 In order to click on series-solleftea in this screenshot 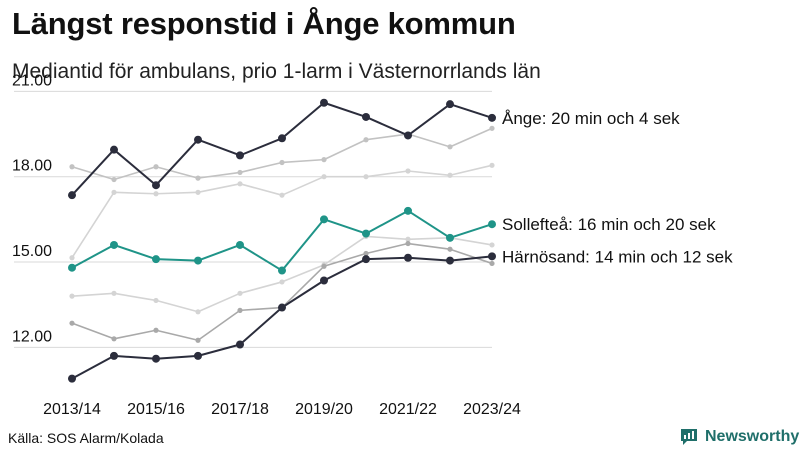, I will do `click(282, 240)`.